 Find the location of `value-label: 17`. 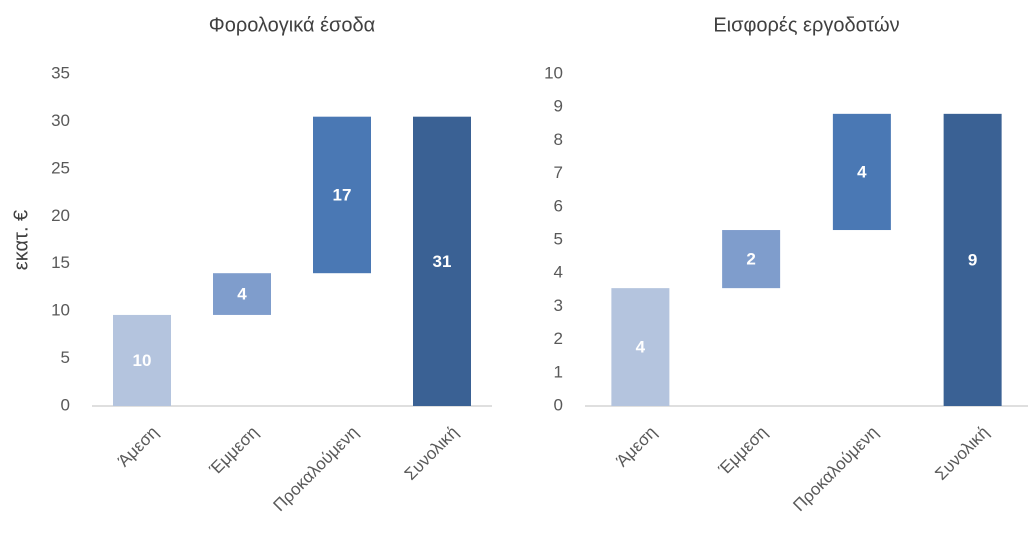

value-label: 17 is located at coordinates (342, 194).